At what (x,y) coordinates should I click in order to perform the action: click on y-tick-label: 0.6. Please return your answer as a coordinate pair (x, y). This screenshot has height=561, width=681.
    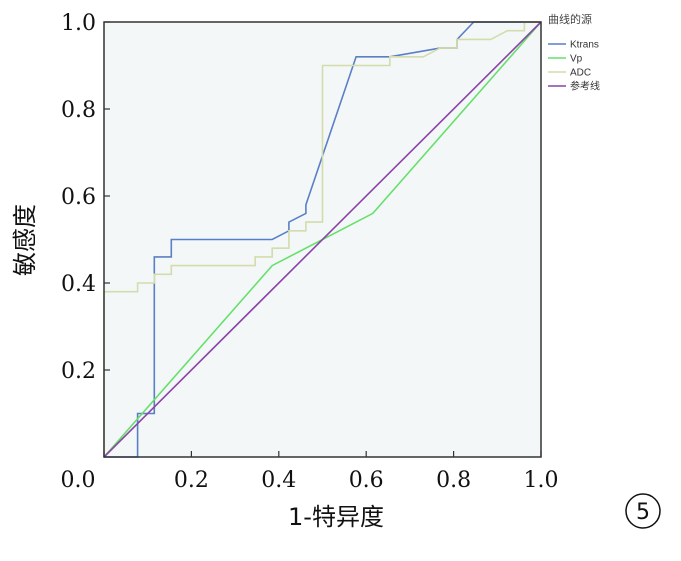
    Looking at the image, I should click on (78, 197).